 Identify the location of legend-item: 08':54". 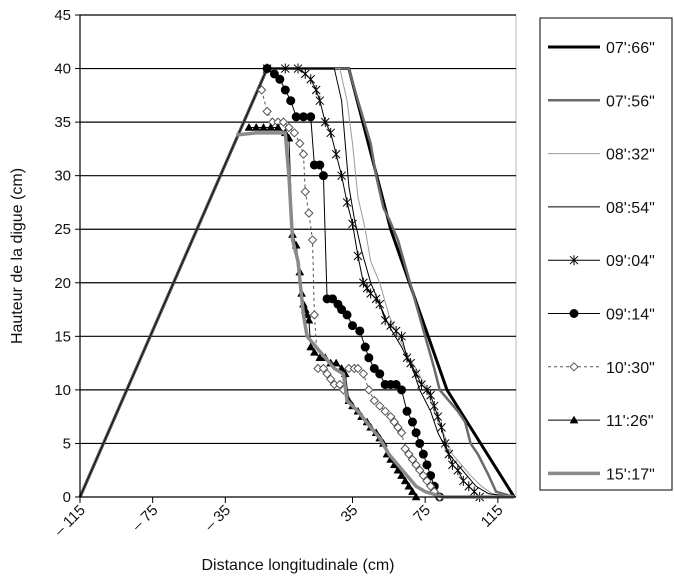
(601, 208).